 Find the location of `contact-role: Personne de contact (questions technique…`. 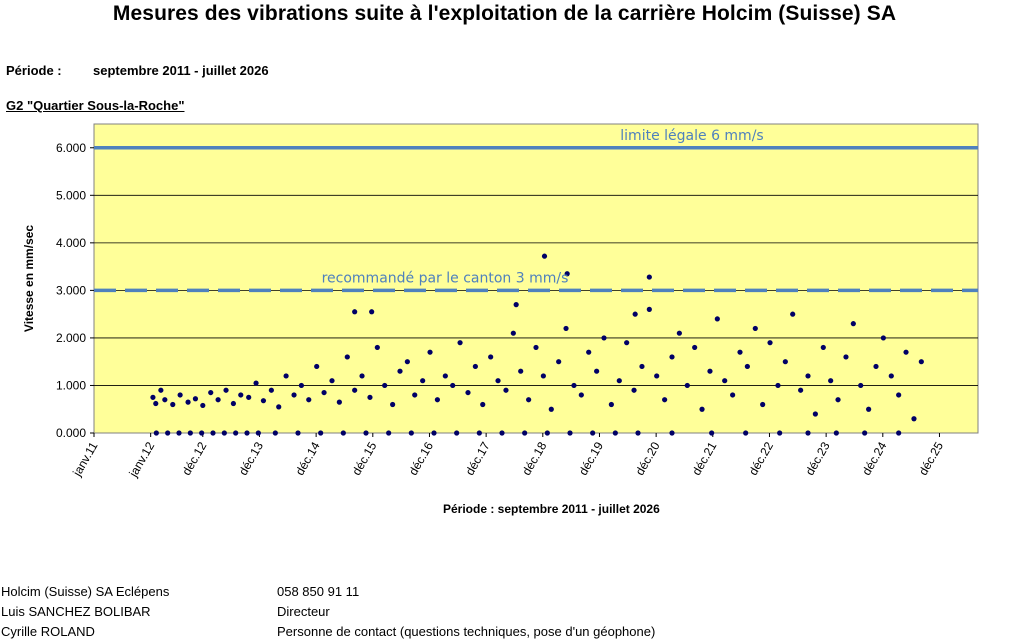

contact-role: Personne de contact (questions technique… is located at coordinates (466, 631).